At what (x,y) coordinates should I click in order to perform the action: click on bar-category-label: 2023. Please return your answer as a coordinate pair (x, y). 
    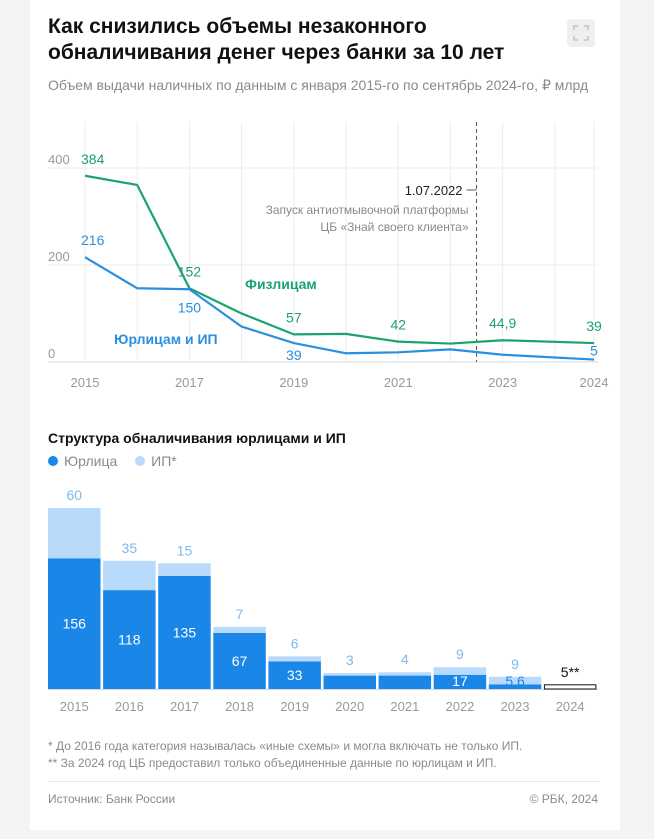
    Looking at the image, I should click on (515, 706).